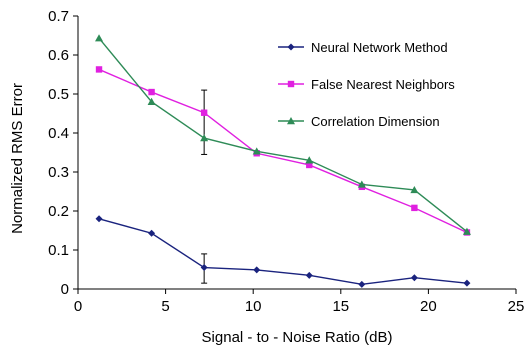 The height and width of the screenshot is (352, 527). I want to click on y-tick-label: 0.2, so click(58, 211).